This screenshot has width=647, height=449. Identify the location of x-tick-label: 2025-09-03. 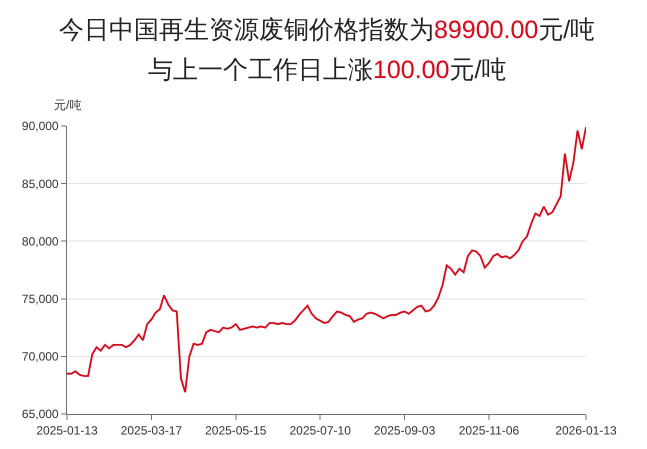
(405, 430).